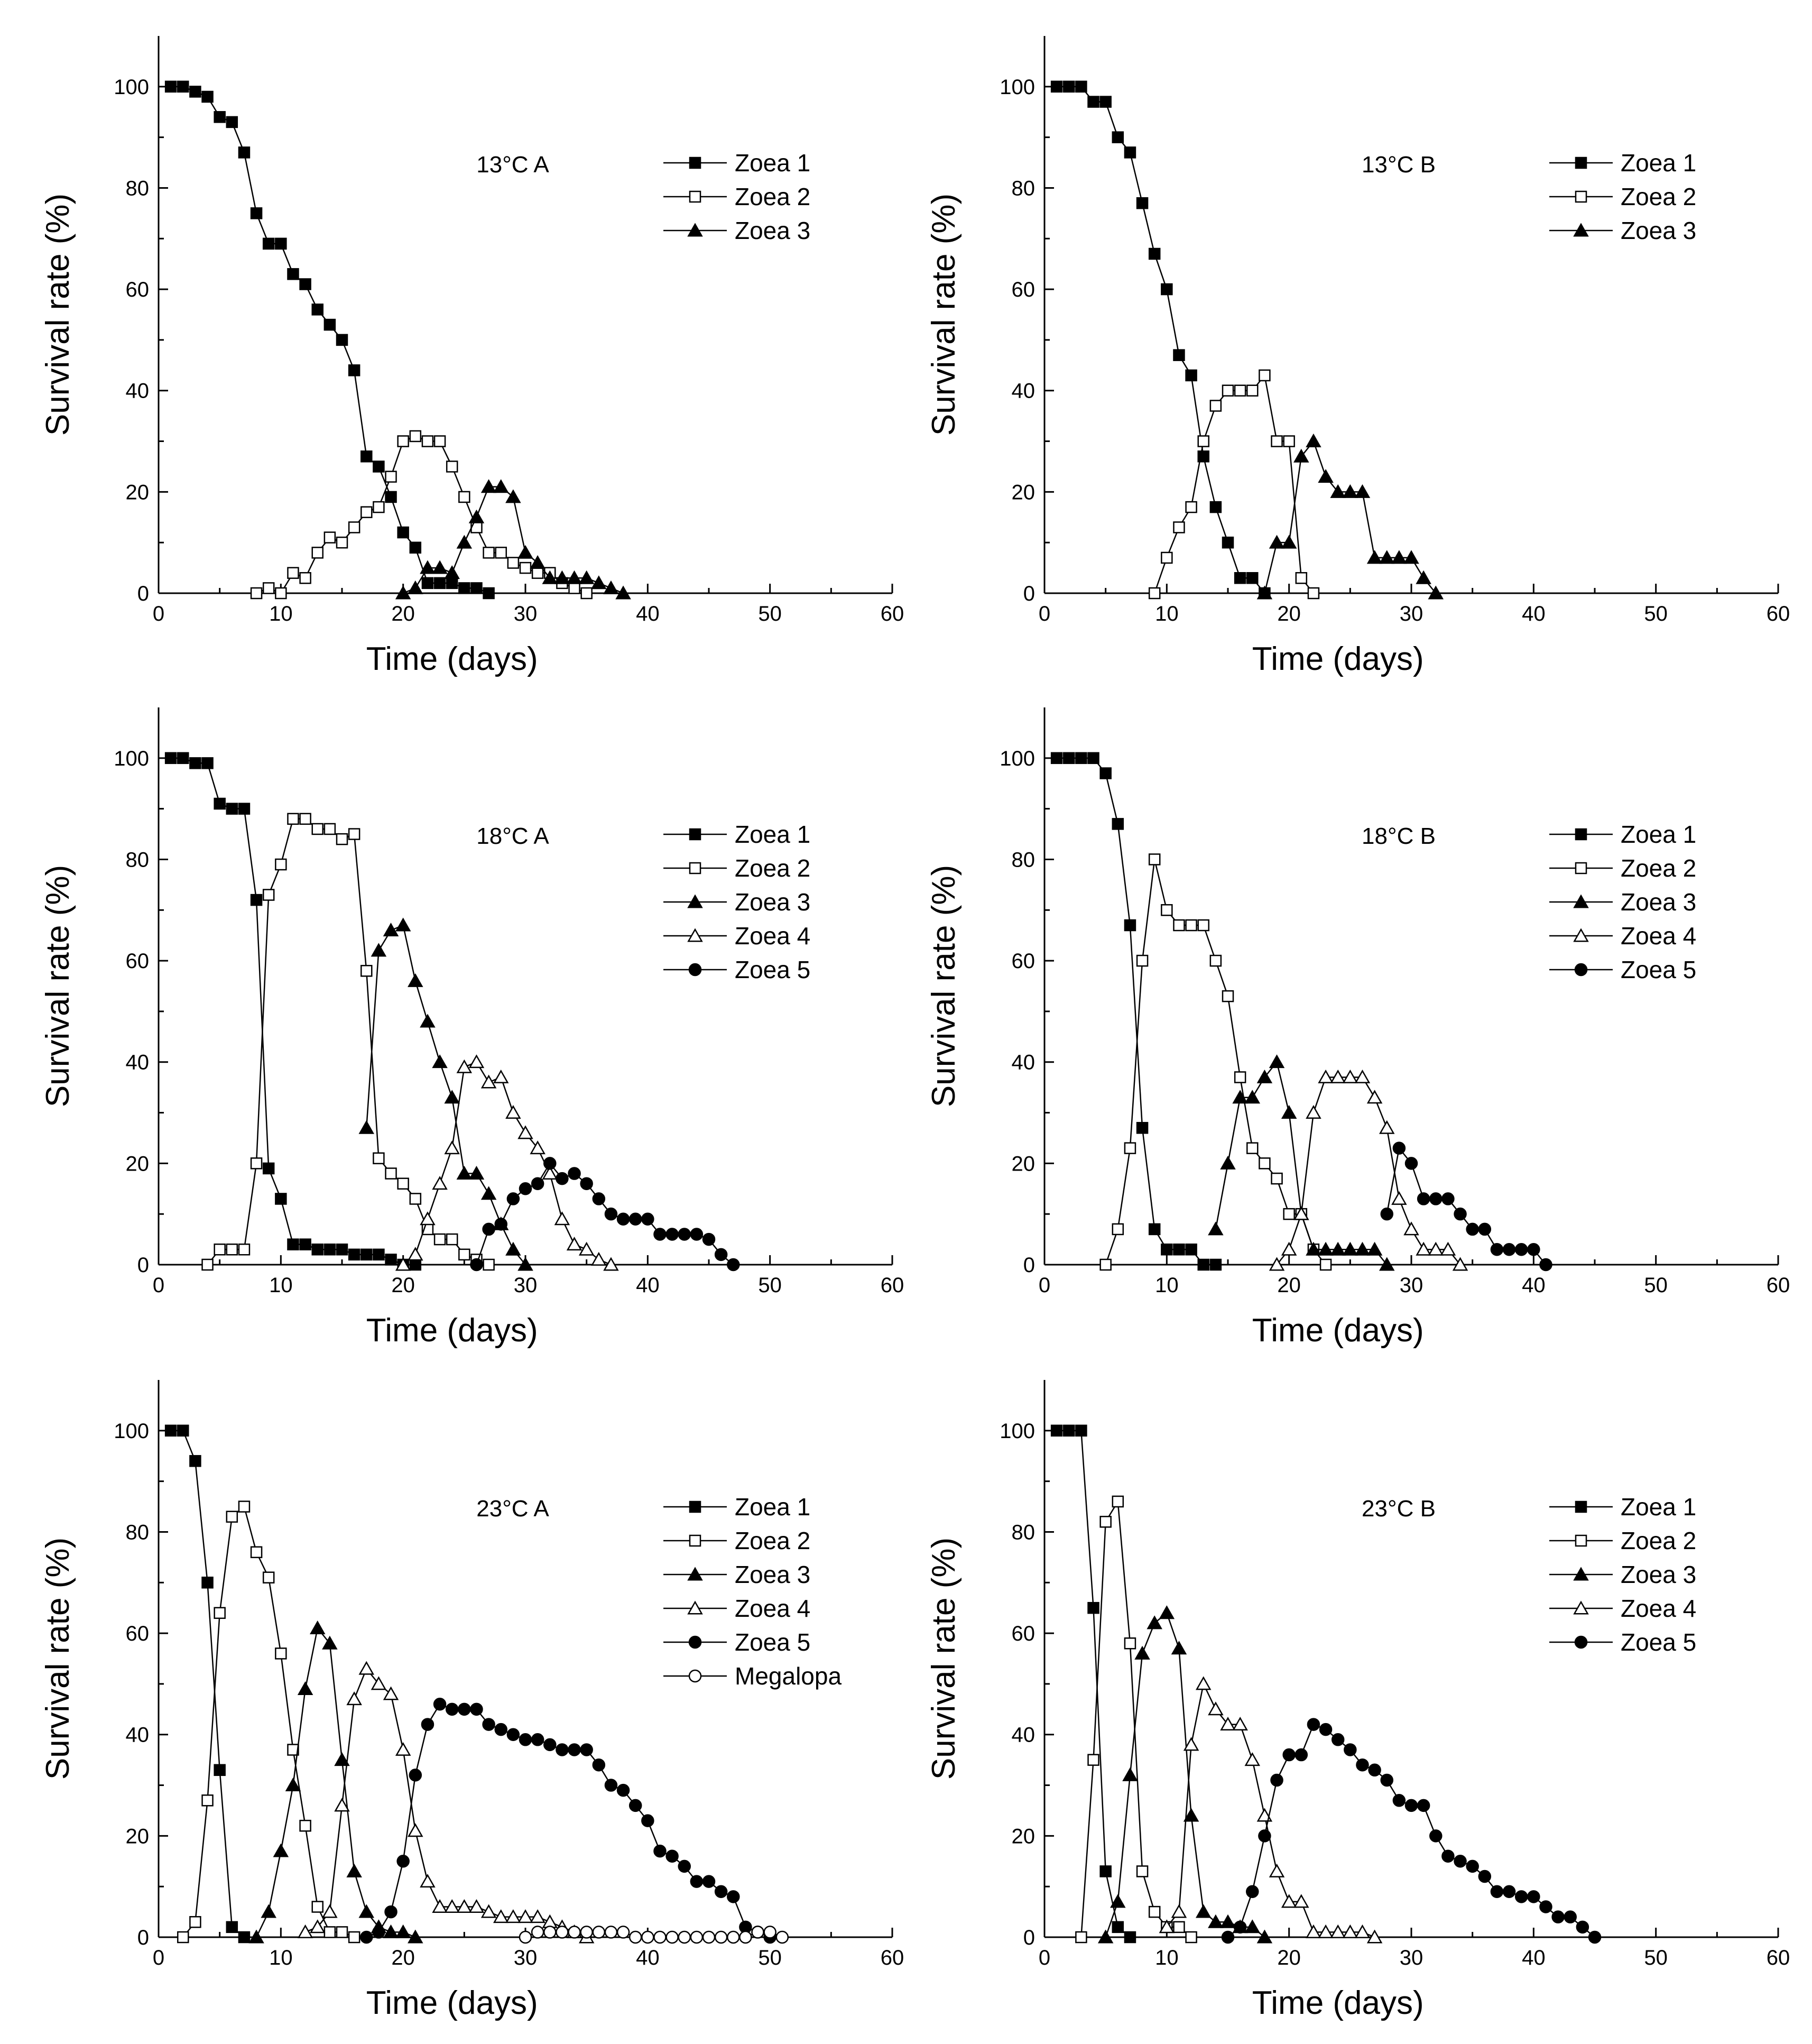 This screenshot has width=1812, height=2044. I want to click on legend-label: Zoea 3, so click(1658, 1575).